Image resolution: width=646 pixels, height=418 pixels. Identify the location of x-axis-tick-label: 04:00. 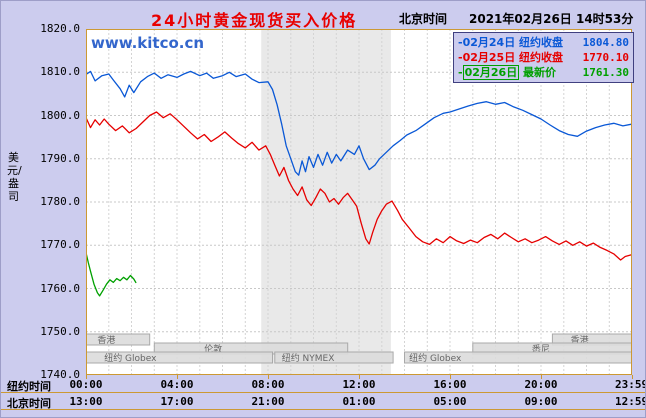
(177, 384).